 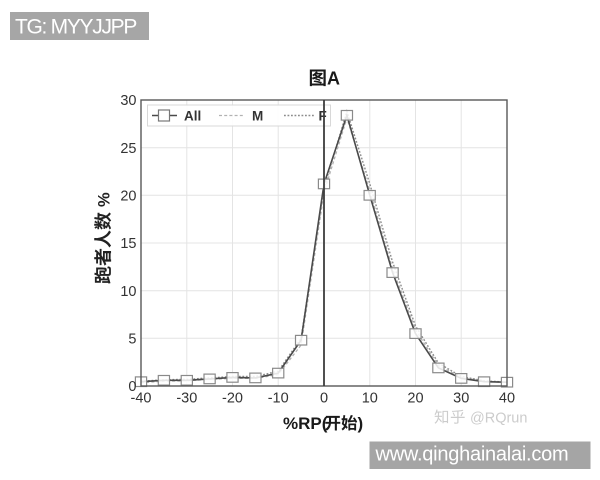 I want to click on svg-text: All, so click(x=192, y=116).